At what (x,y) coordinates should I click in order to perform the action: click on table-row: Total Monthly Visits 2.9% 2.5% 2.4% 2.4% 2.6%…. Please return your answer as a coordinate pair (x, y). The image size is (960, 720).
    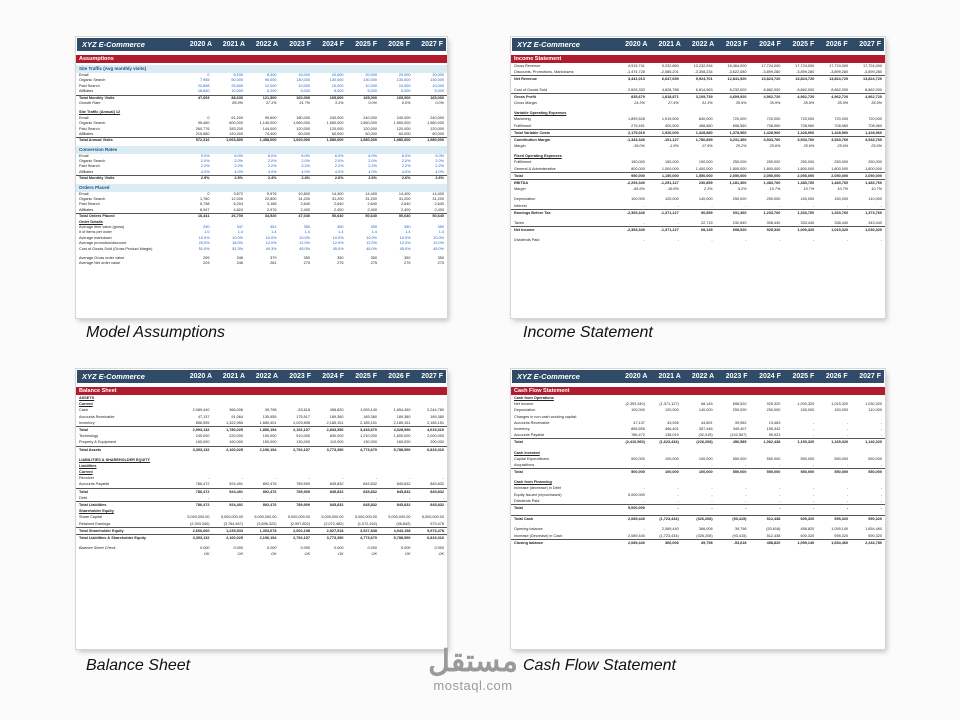
    Looking at the image, I should click on (261, 178).